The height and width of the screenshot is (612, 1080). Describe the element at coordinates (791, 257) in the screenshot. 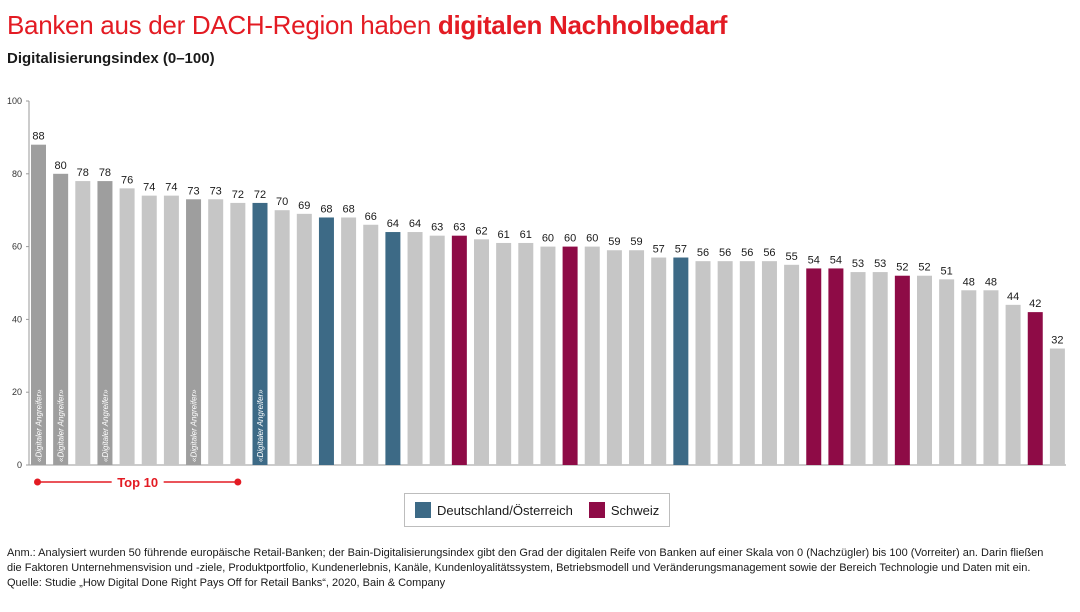

I see `bar-value-label: 55` at that location.